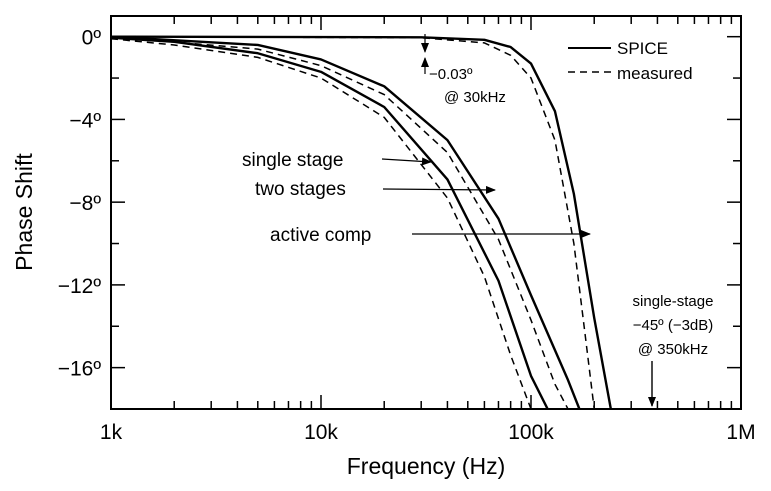 This screenshot has height=491, width=771. What do you see at coordinates (630, 61) in the screenshot?
I see `legend: SPICE measured` at bounding box center [630, 61].